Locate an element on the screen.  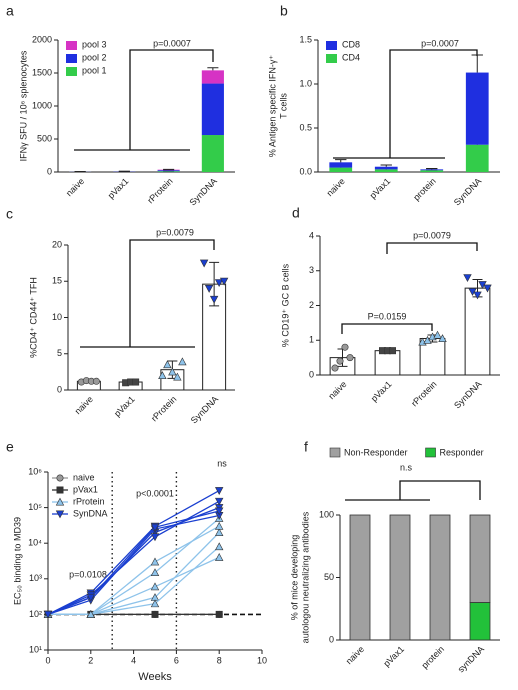
panel-letter: a is located at coordinates (10, 11).